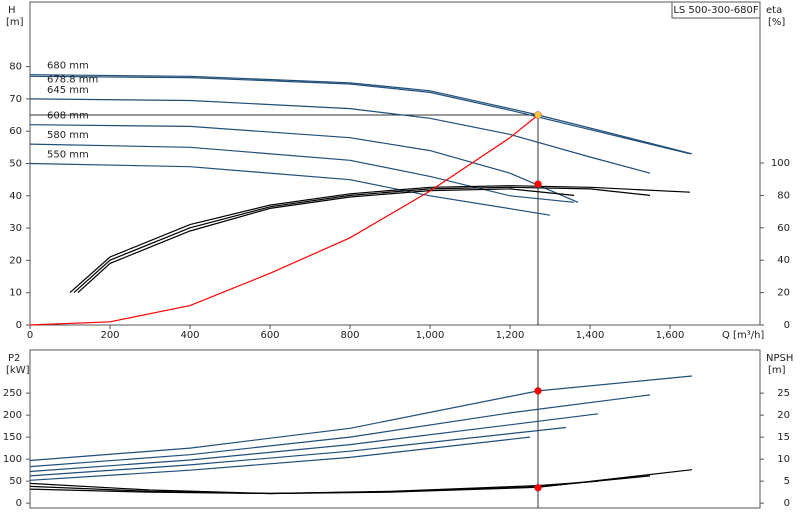  Describe the element at coordinates (779, 358) in the screenshot. I see `y2-axis-label: NPSH` at that location.